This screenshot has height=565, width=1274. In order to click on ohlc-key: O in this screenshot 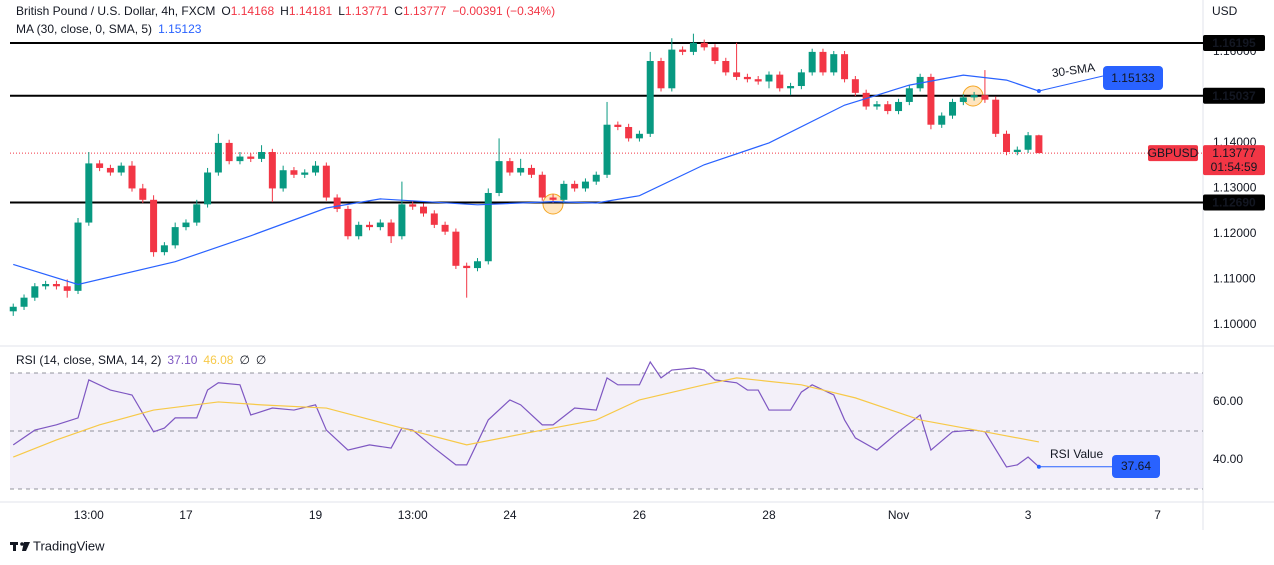, I will do `click(225, 11)`.